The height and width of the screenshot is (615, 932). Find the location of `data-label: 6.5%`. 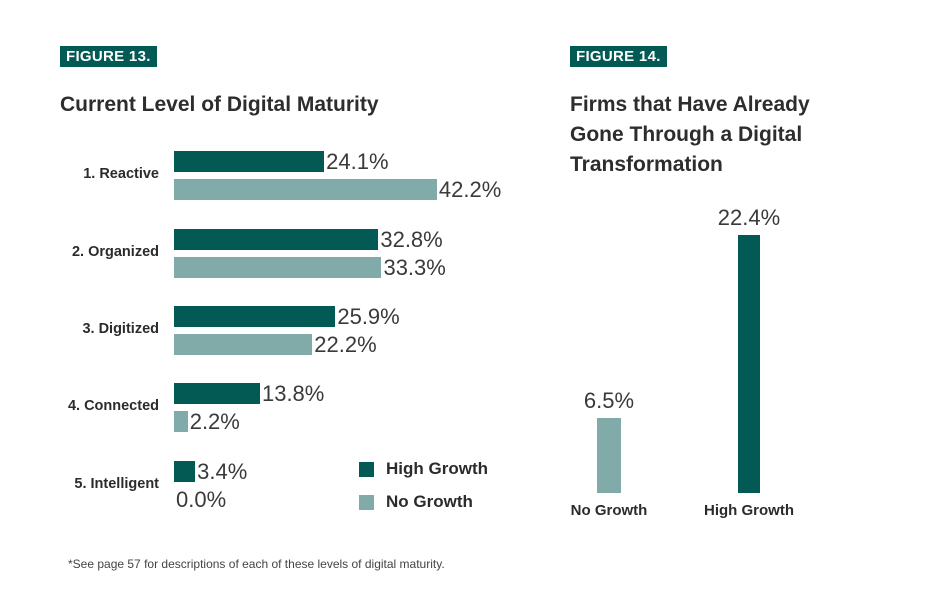

data-label: 6.5% is located at coordinates (609, 401).